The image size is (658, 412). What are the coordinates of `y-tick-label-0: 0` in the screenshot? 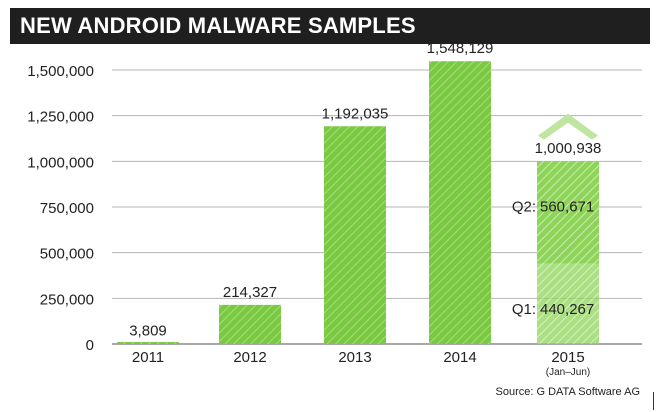 It's located at (90, 345).